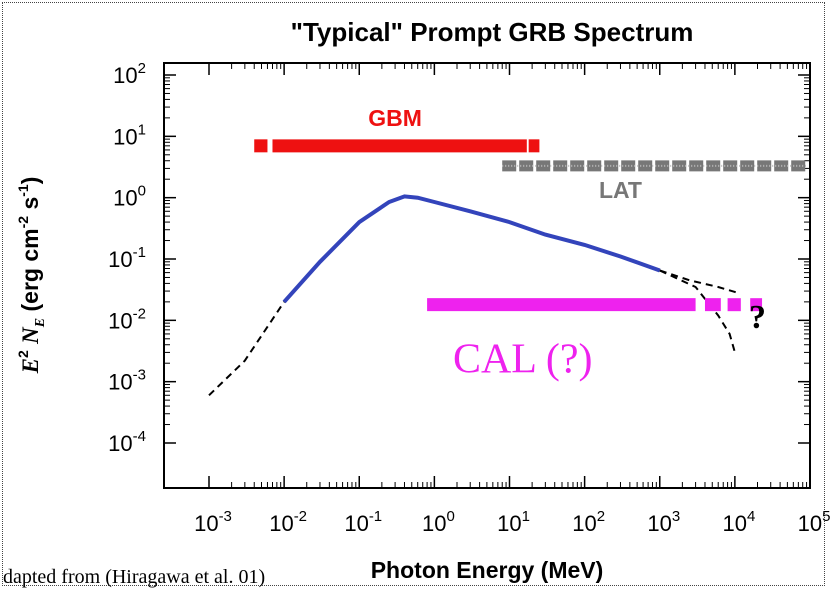 The image size is (833, 589). Describe the element at coordinates (363, 522) in the screenshot. I see `x-tick-label: 10⁻¹` at that location.